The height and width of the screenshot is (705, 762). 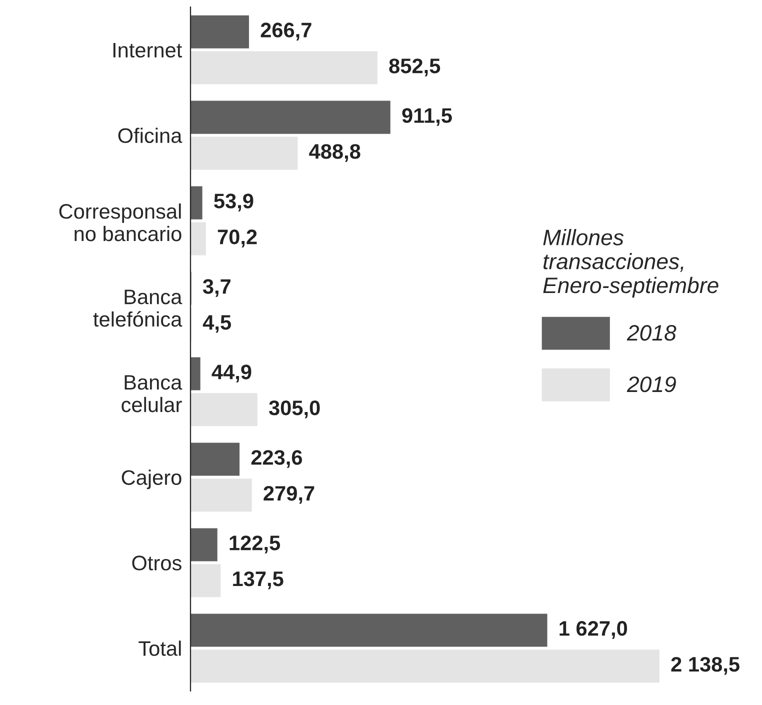 What do you see at coordinates (237, 239) in the screenshot?
I see `data-label: 70,2` at bounding box center [237, 239].